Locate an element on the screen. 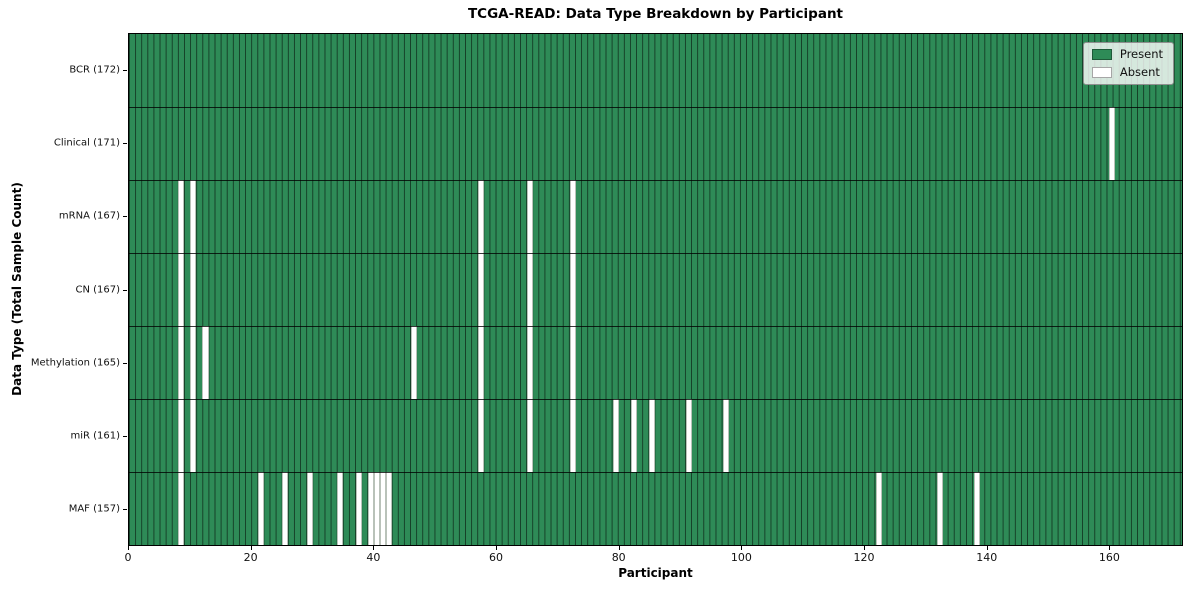 This screenshot has height=600, width=1200. absent-cell-methylation-p72 is located at coordinates (572, 362).